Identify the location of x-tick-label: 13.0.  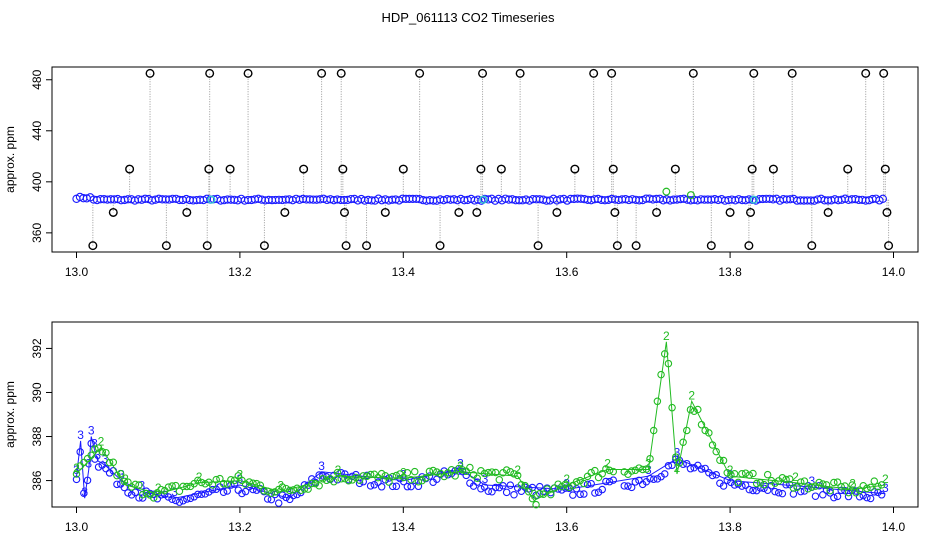
(77, 272).